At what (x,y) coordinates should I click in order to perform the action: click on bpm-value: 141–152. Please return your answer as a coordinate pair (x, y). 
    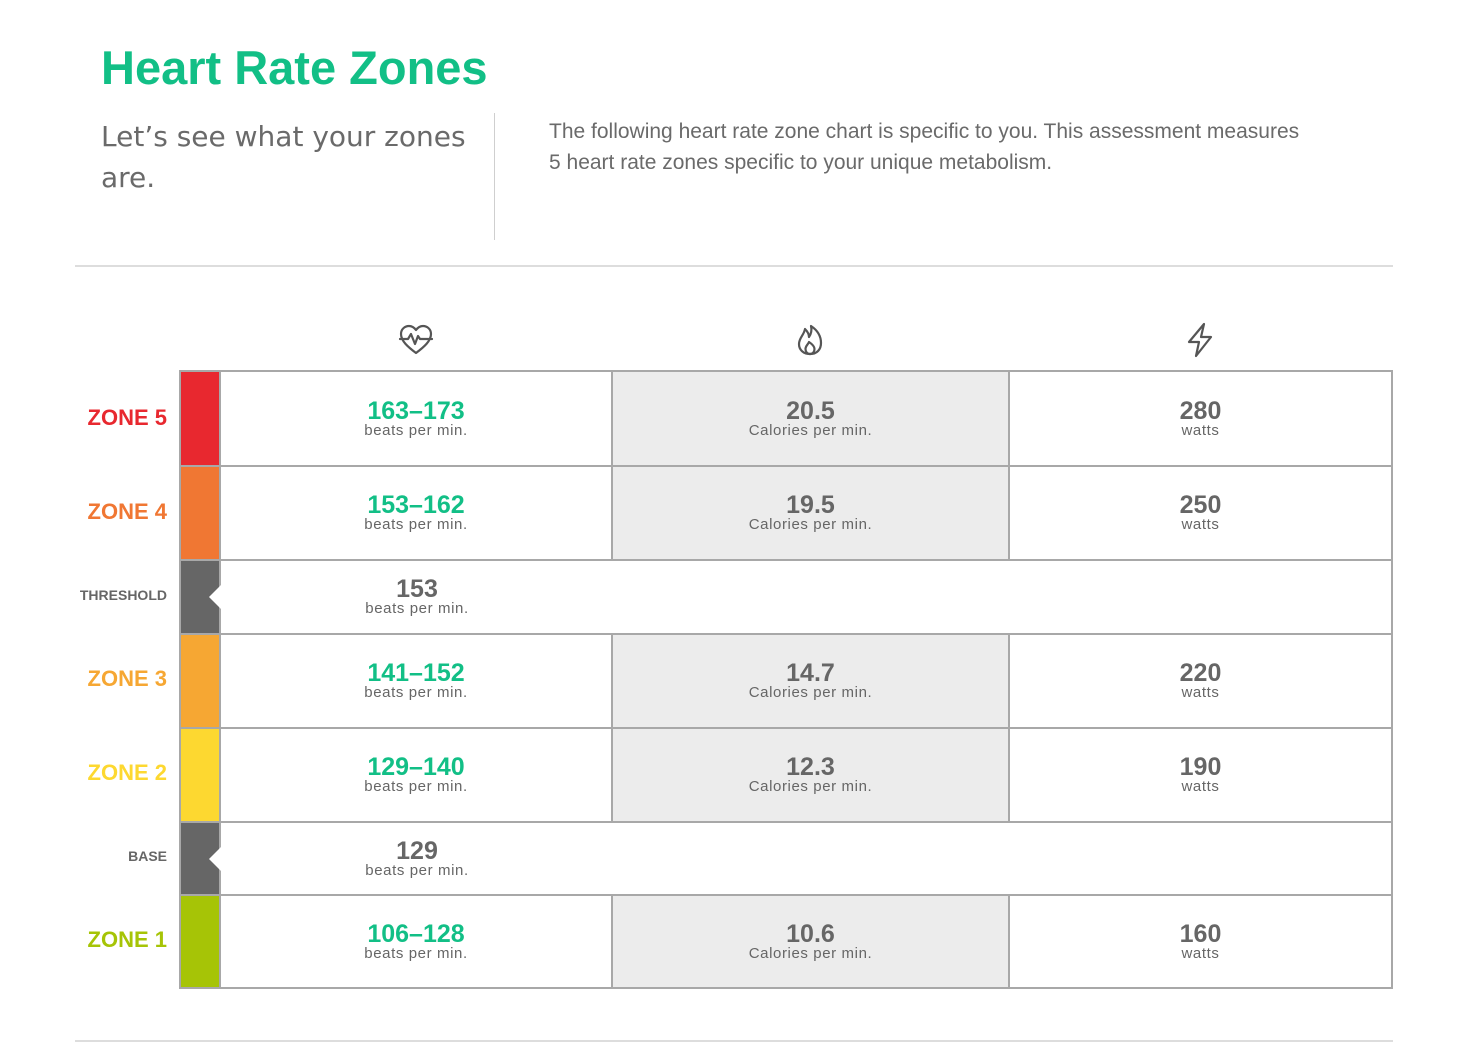
    Looking at the image, I should click on (416, 673).